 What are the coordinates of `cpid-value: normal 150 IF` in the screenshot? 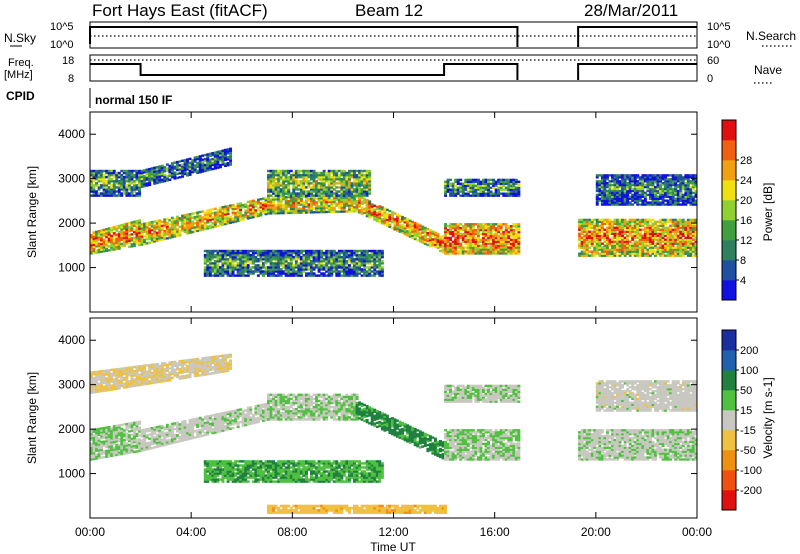 It's located at (133, 100).